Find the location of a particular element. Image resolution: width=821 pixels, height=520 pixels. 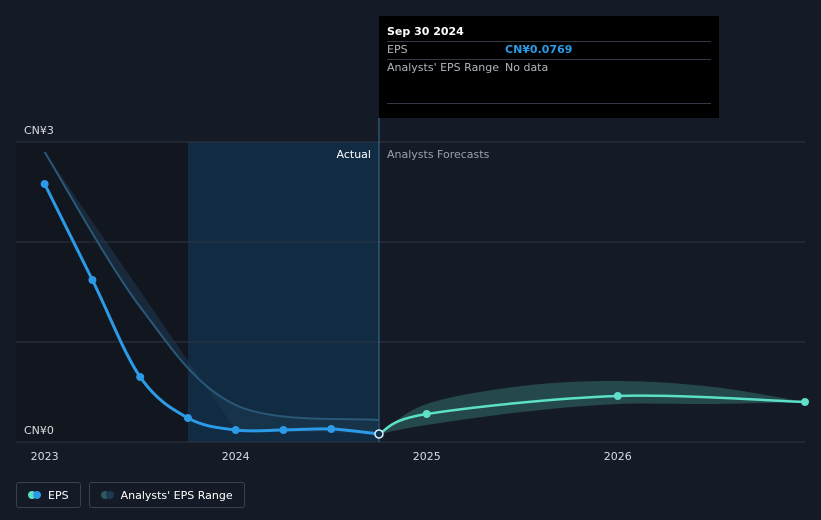

x-axis-ticks: 2023 2024 2025 2026 is located at coordinates (331, 456).